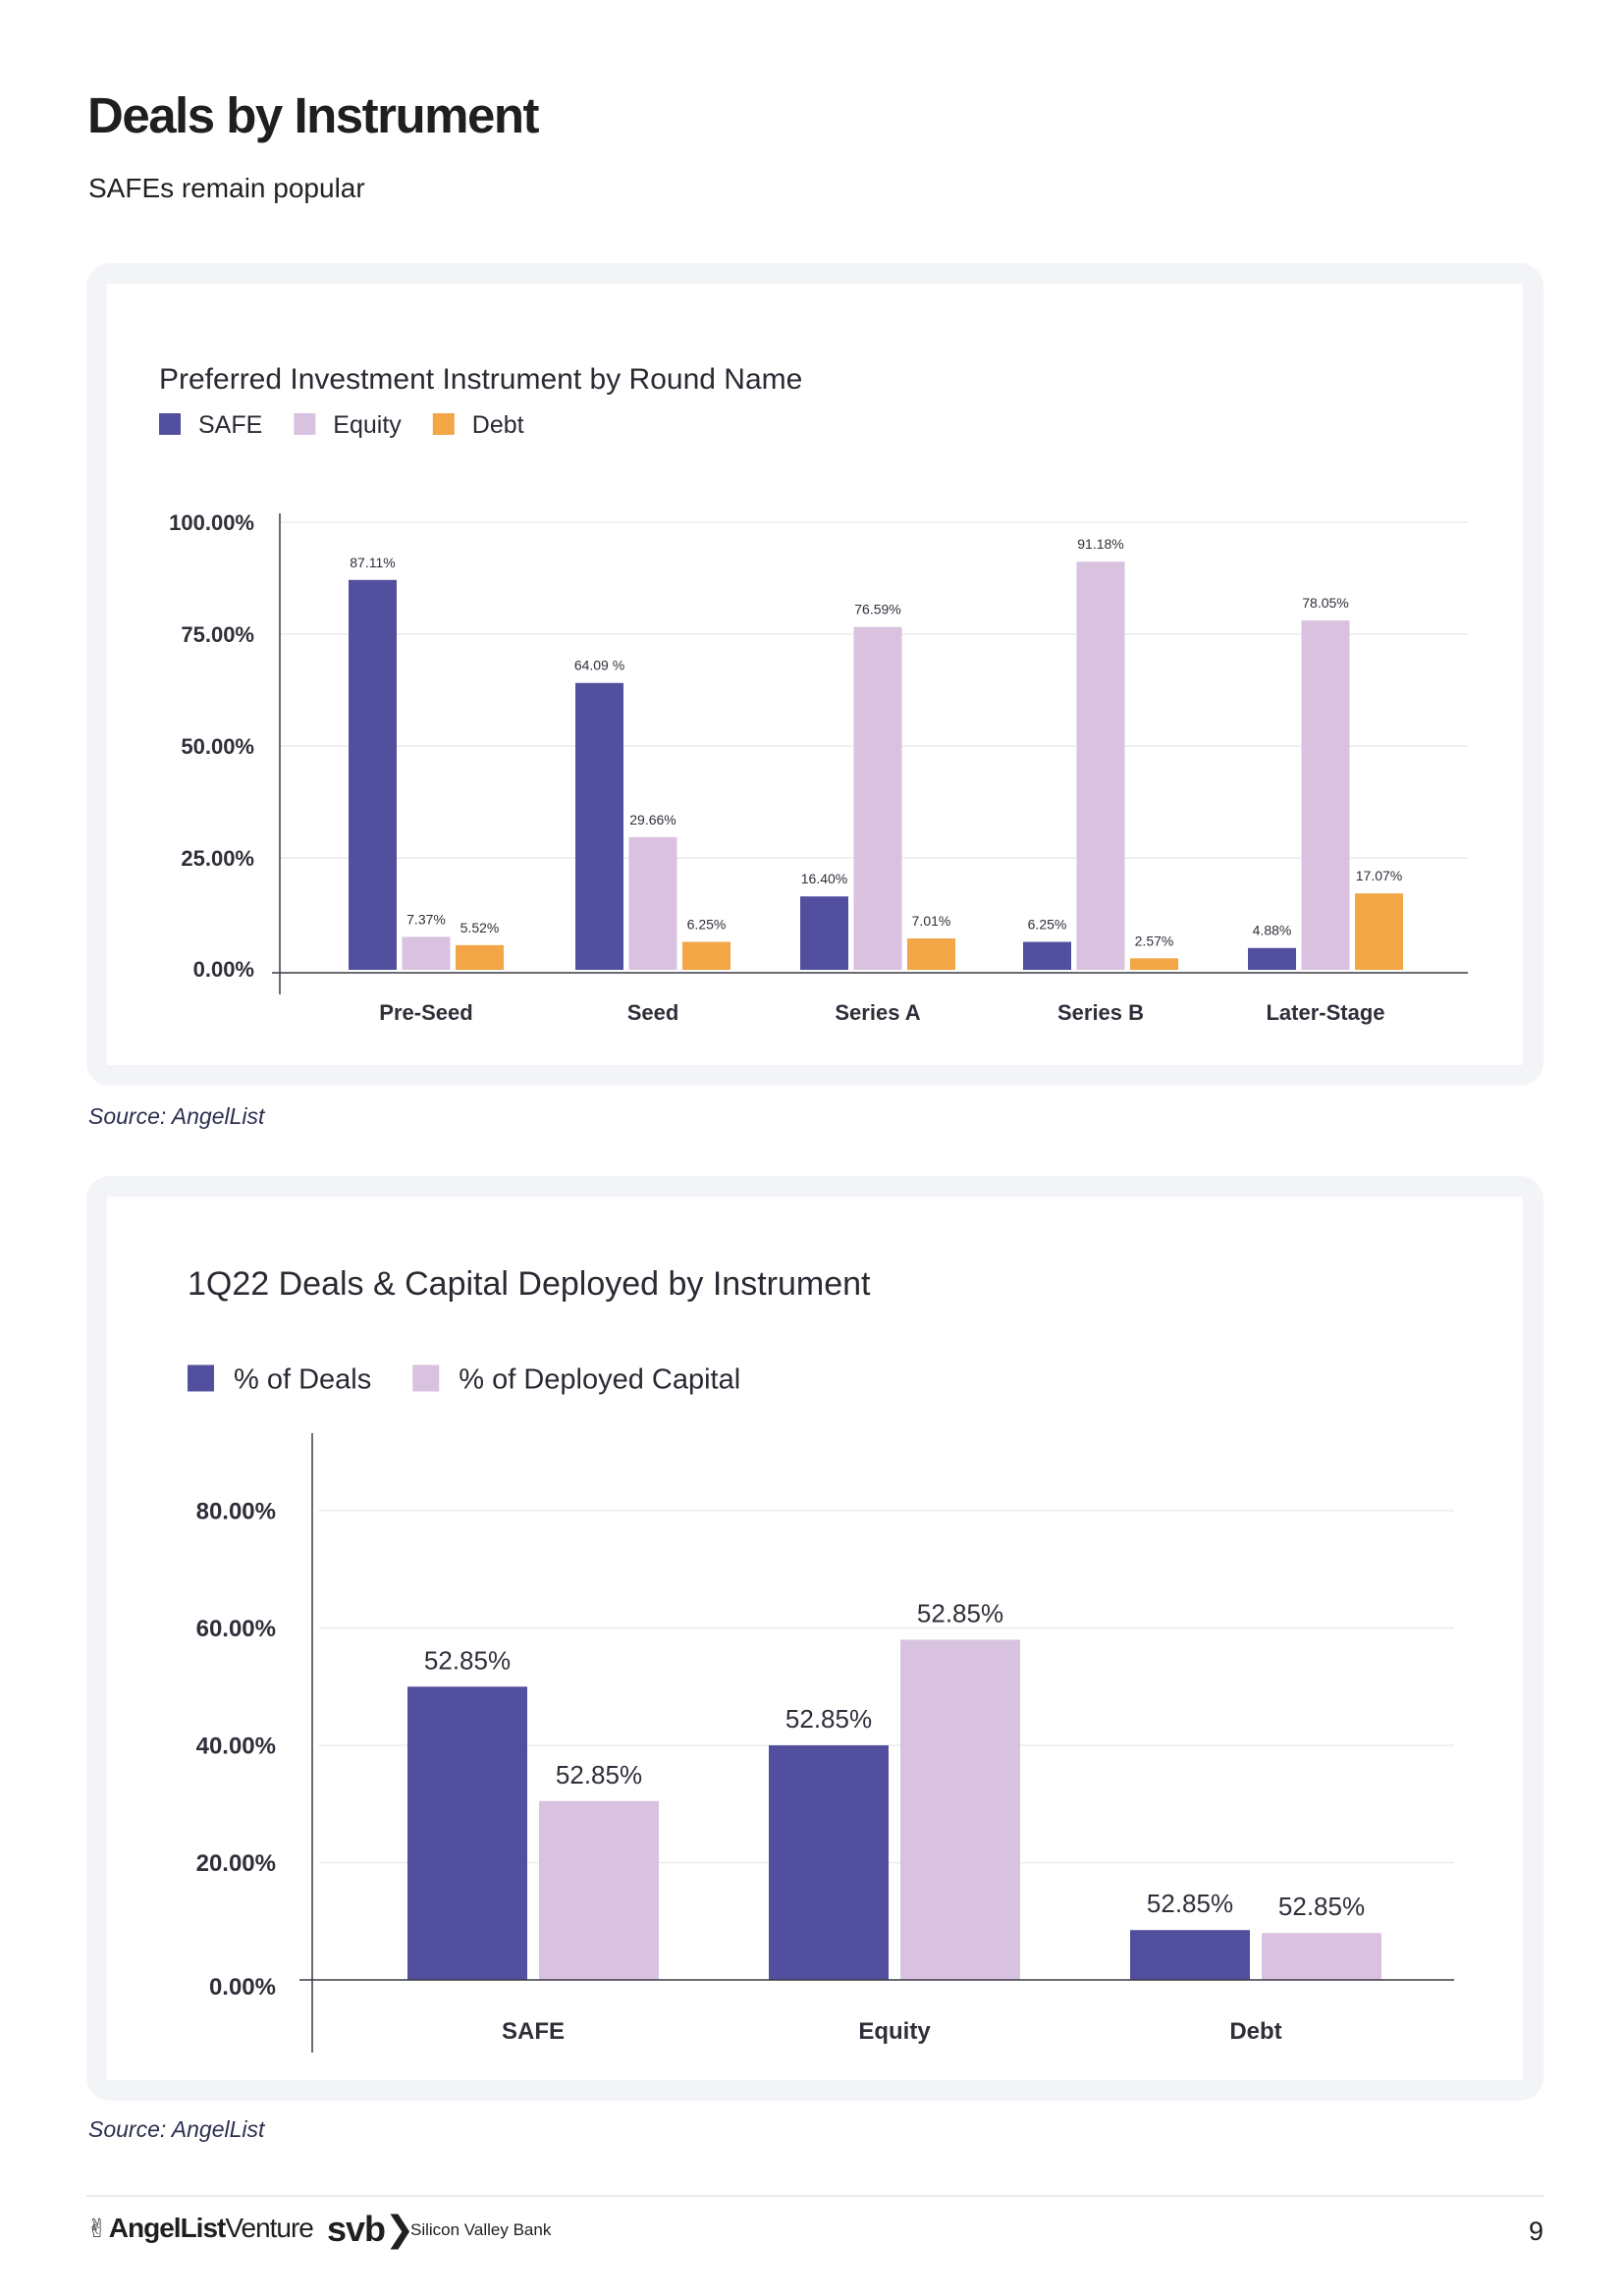  What do you see at coordinates (1190, 1903) in the screenshot?
I see `data-label-2-0: 52.85%` at bounding box center [1190, 1903].